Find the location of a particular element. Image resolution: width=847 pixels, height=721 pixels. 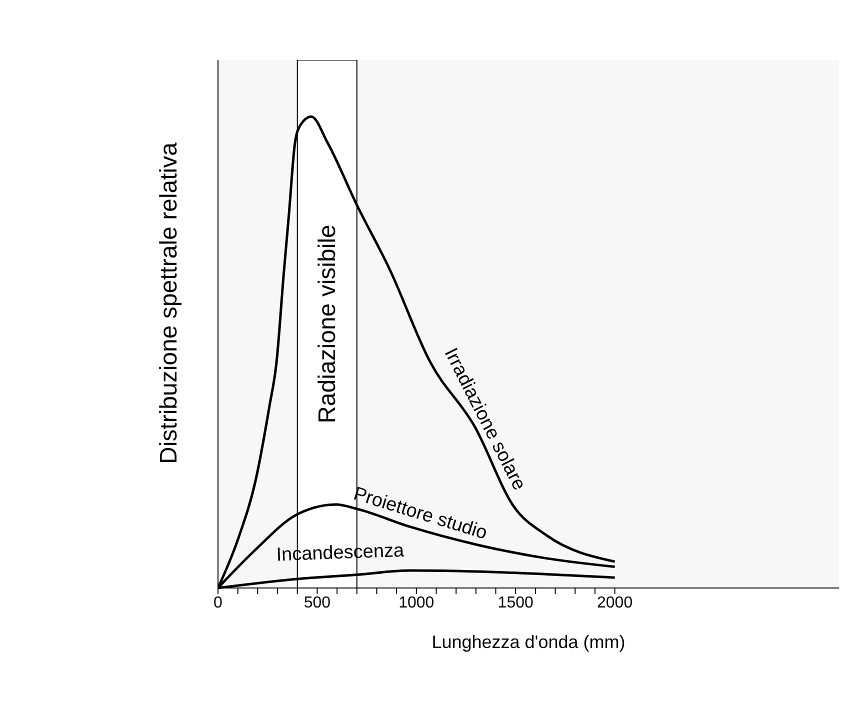

band-label: Radiazione visibile is located at coordinates (328, 324).